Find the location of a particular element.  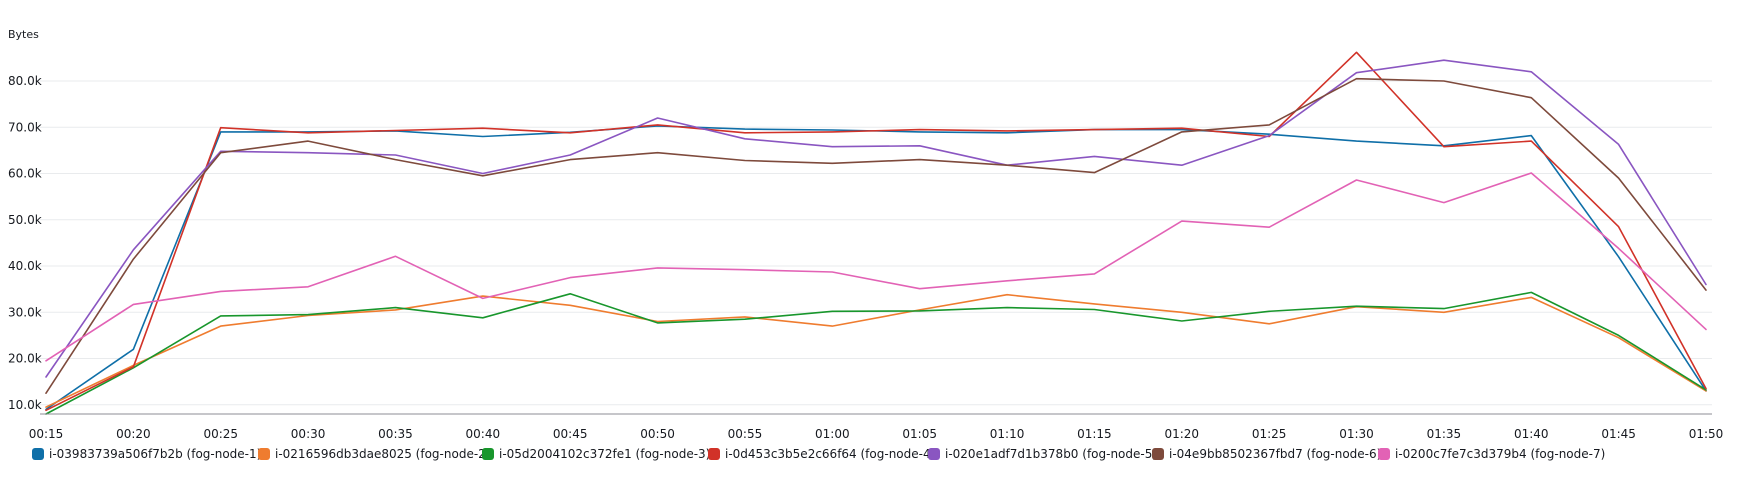

y-tick-label: 20.0k is located at coordinates (25, 359).